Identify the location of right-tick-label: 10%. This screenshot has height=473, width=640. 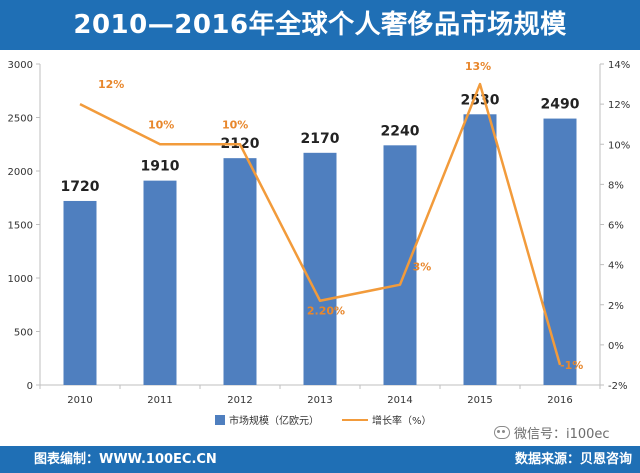
(619, 145).